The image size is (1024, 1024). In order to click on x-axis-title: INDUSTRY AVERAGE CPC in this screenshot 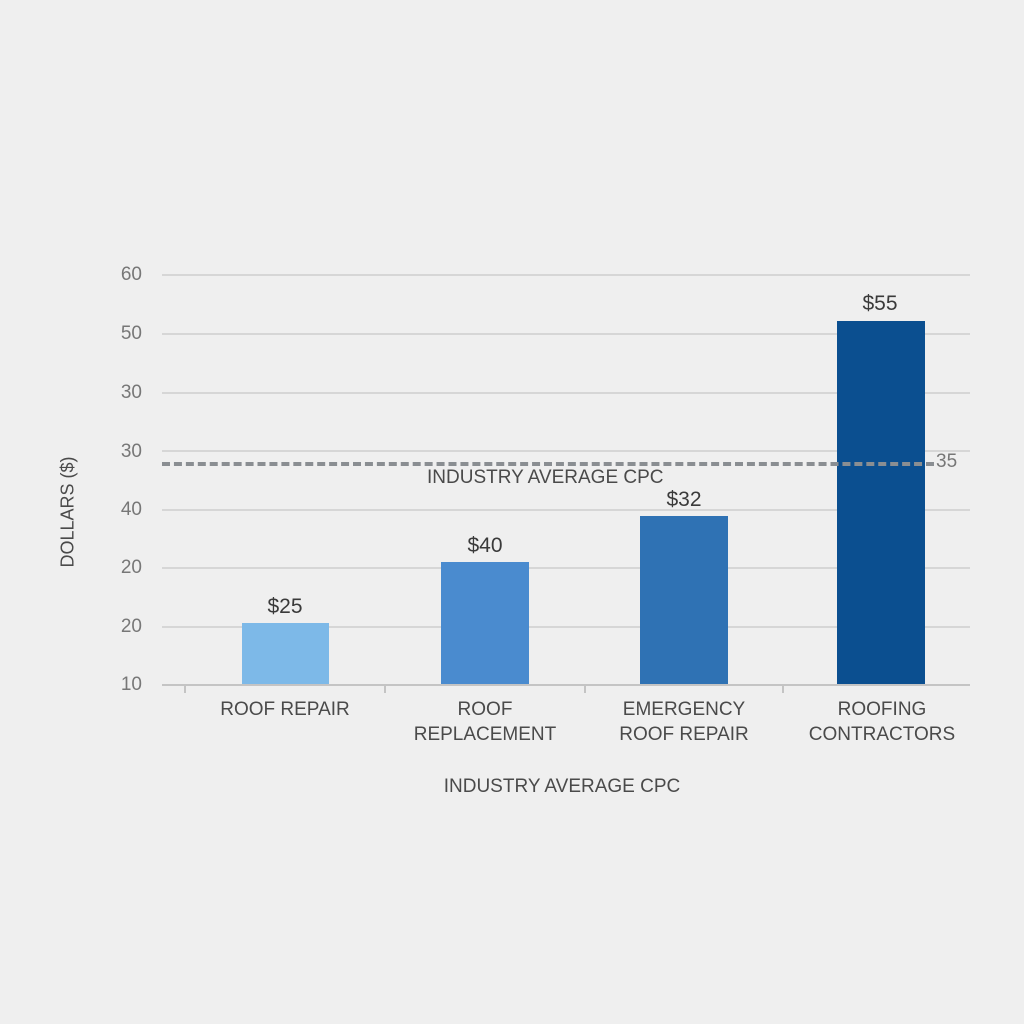, I will do `click(562, 786)`.